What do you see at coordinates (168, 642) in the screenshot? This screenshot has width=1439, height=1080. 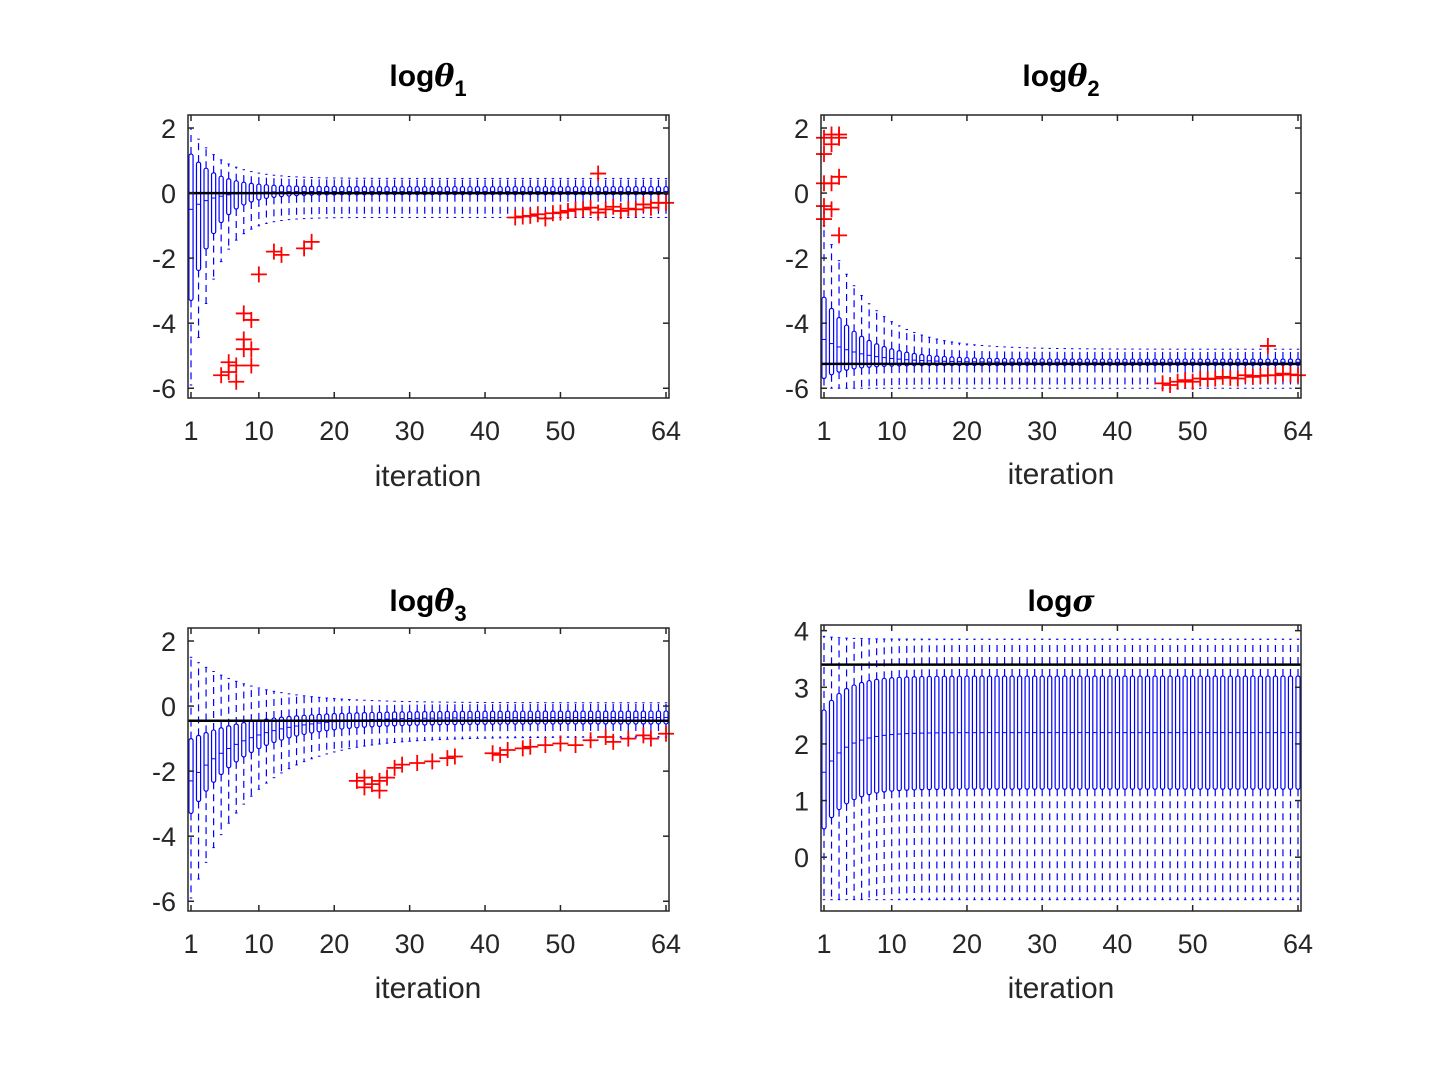 I see `y-tick-label: 2` at bounding box center [168, 642].